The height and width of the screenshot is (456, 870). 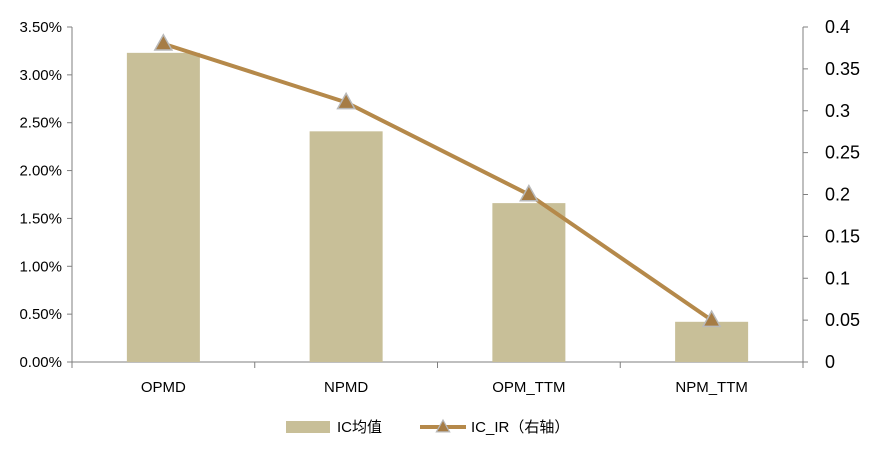 What do you see at coordinates (46, 195) in the screenshot?
I see `left-y-axis: 0.00% 0.50% 1.00% 1.50% 2.00% 2.50% 3.00% 3.50%` at bounding box center [46, 195].